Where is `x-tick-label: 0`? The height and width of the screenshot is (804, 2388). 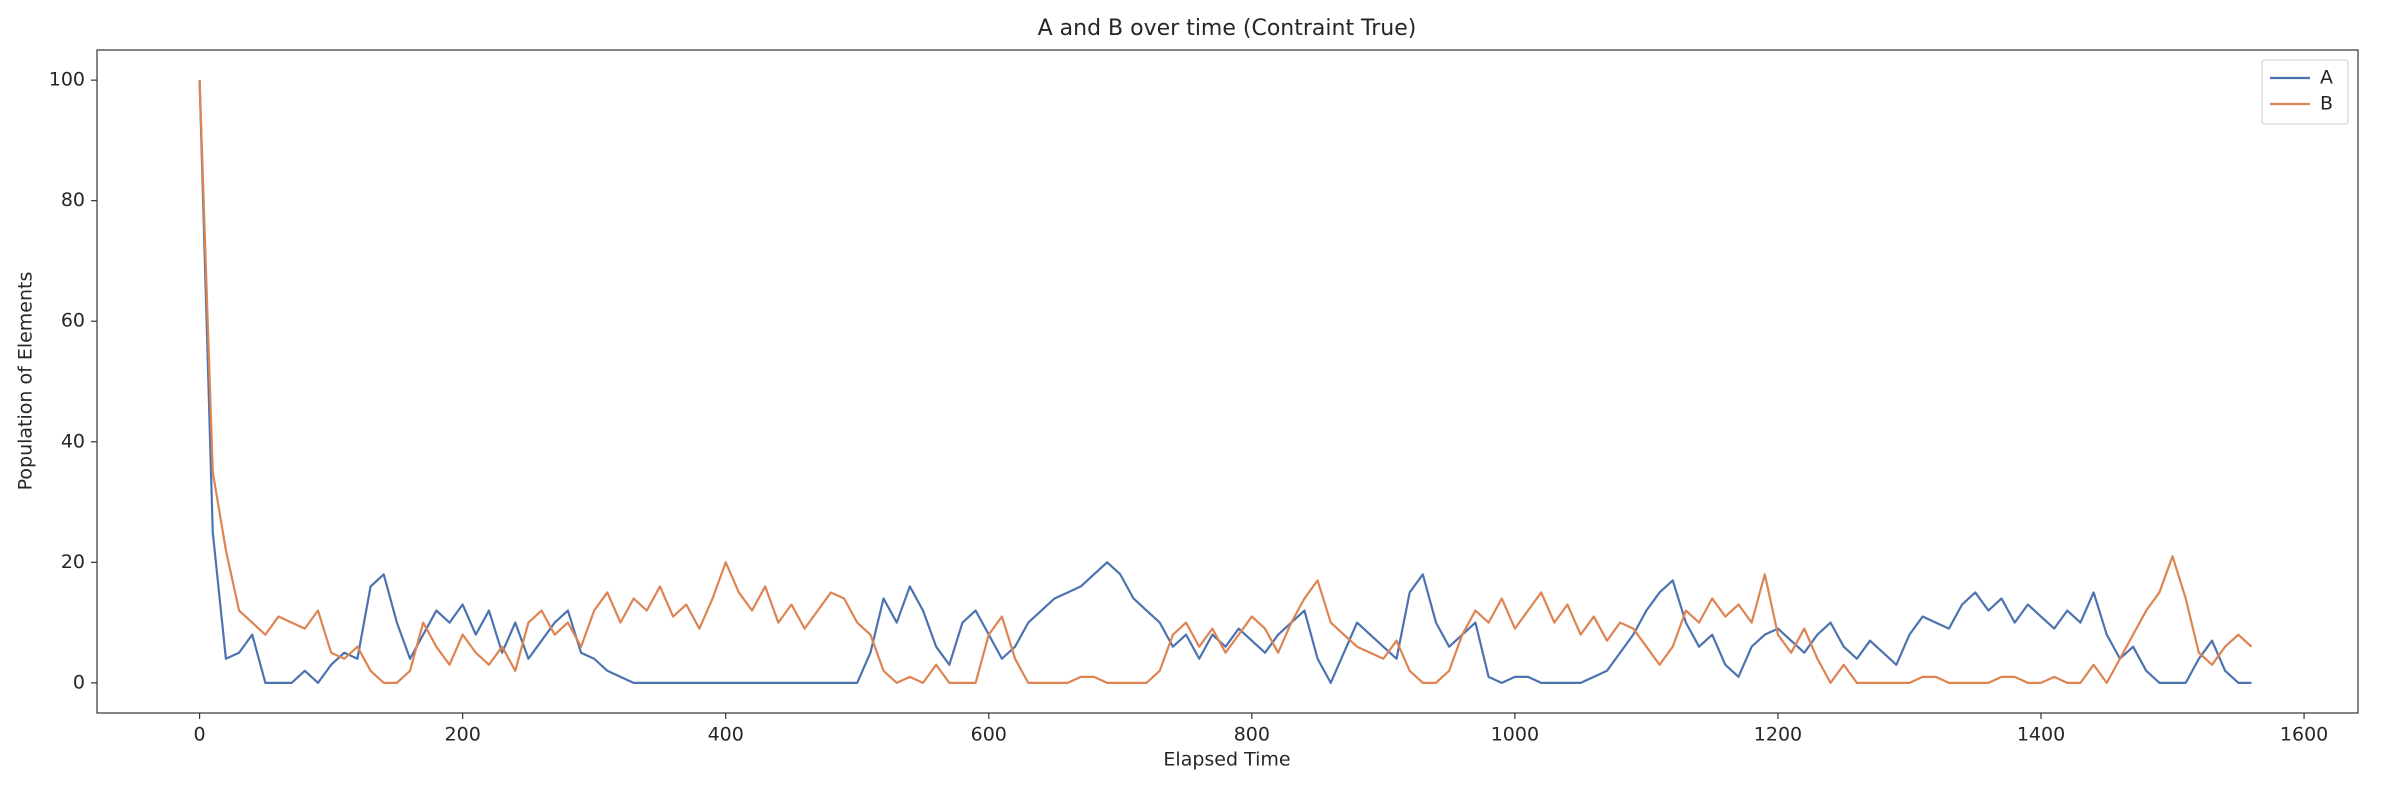
x-tick-label: 0 is located at coordinates (200, 735).